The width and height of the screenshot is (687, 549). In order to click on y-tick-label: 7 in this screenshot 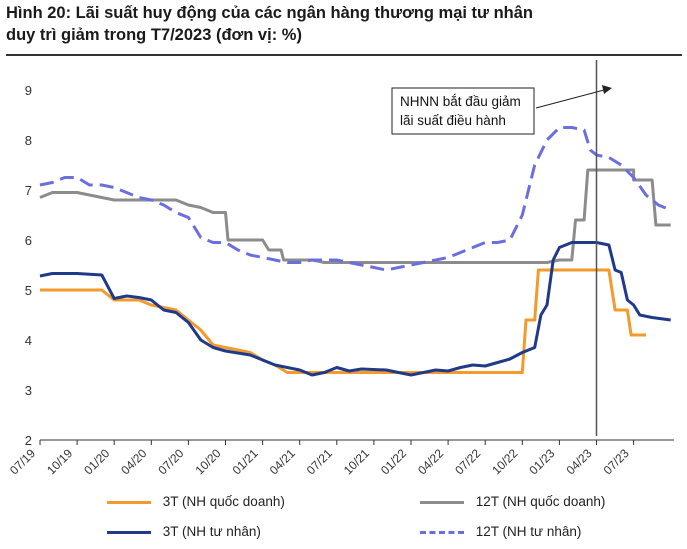, I will do `click(28, 190)`.